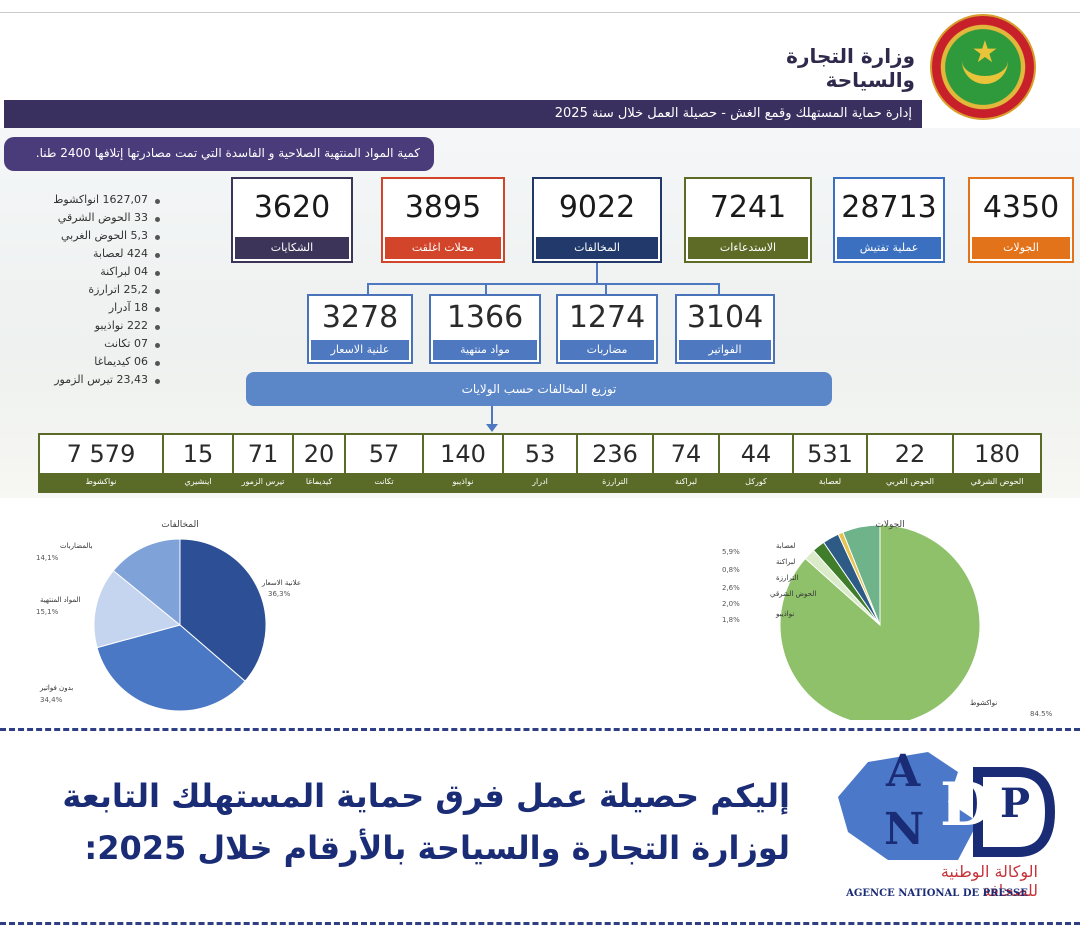  I want to click on wilaya-cell: 180 الحوض الشرقي, so click(996, 463).